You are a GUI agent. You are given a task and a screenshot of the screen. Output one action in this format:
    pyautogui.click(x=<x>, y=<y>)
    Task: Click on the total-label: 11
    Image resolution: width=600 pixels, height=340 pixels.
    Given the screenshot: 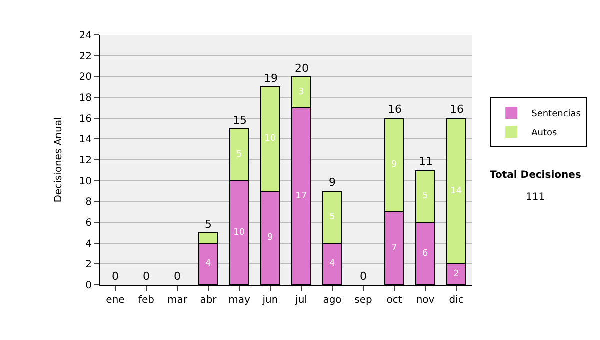 What is the action you would take?
    pyautogui.click(x=426, y=161)
    